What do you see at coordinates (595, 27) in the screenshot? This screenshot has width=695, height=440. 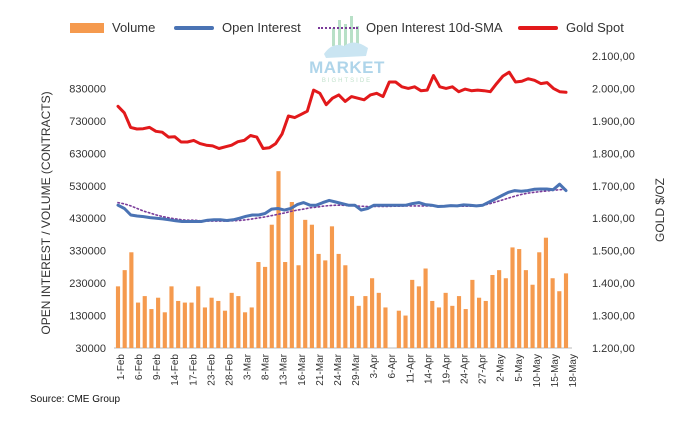 I see `legend-label-gold: Gold Spot` at bounding box center [595, 27].